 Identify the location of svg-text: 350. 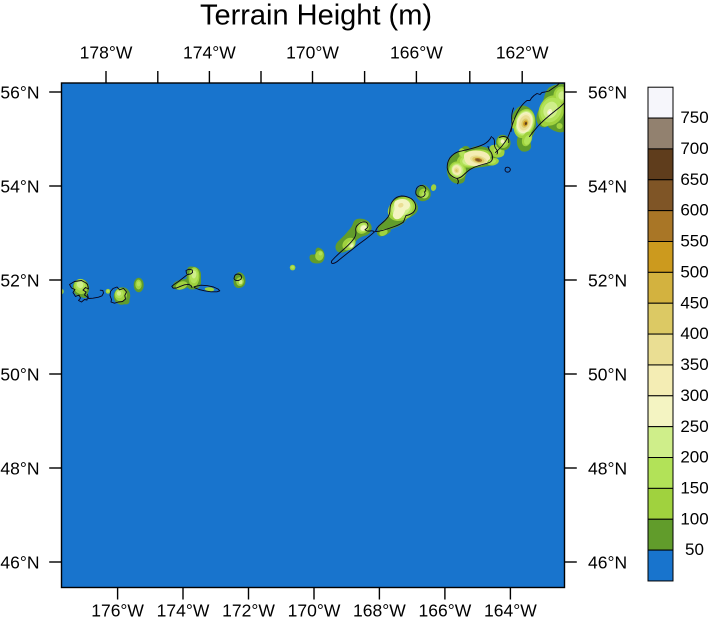
(694, 364).